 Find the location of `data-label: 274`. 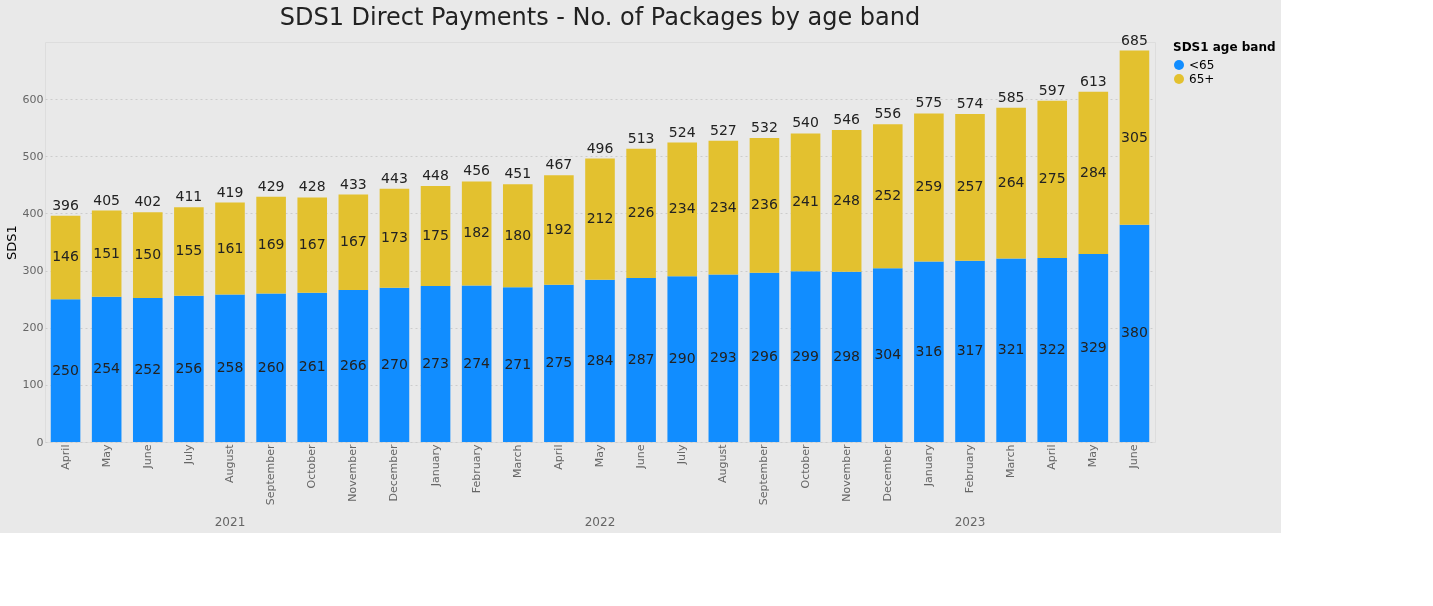

data-label: 274 is located at coordinates (477, 362).